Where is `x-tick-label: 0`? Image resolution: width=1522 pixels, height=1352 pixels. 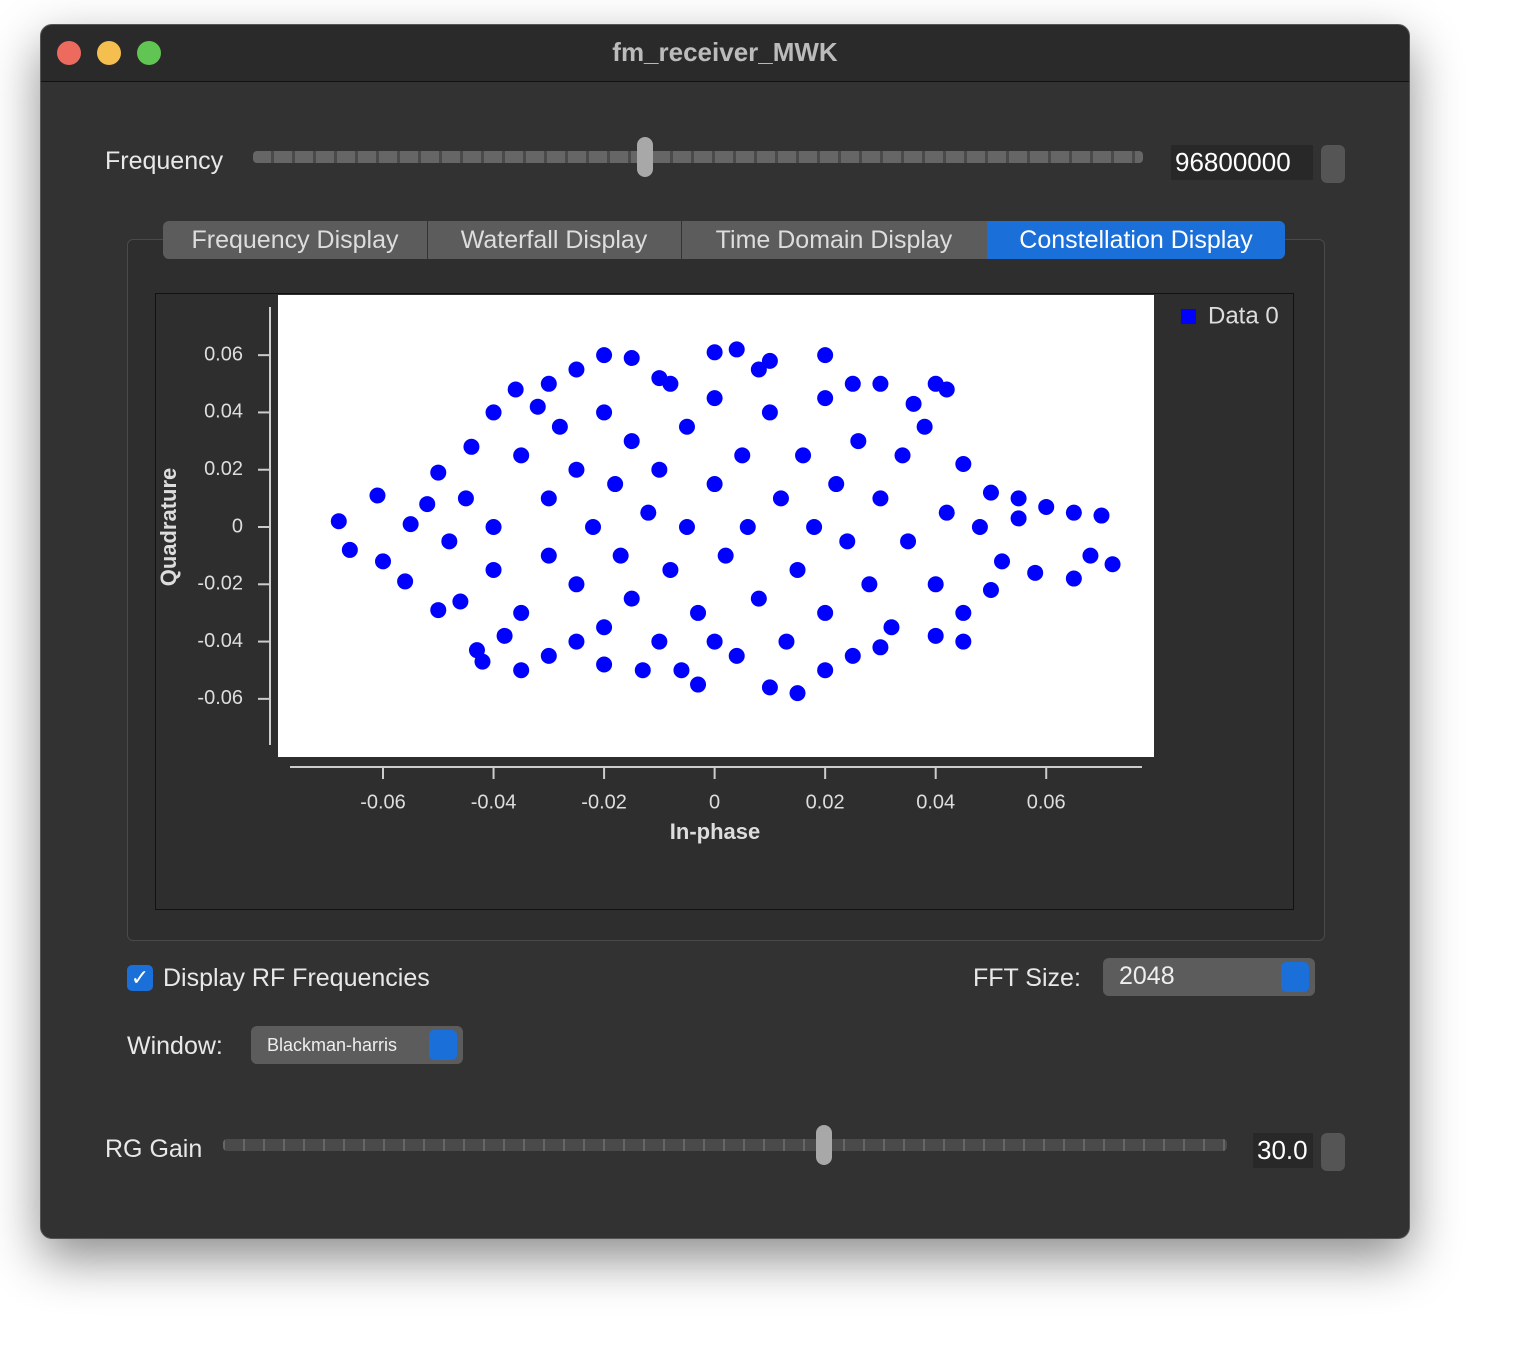
x-tick-label: 0 is located at coordinates (714, 802).